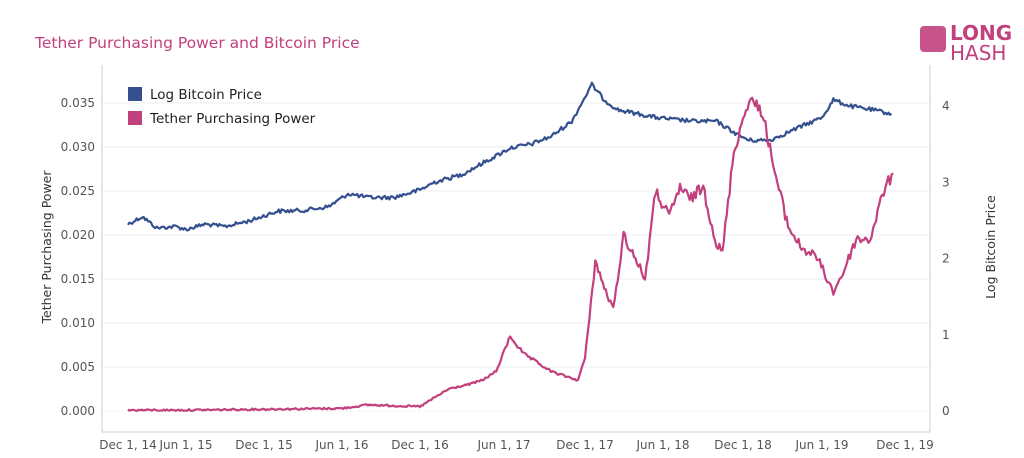 This screenshot has height=458, width=1024. I want to click on y-tick-label-left: 0.025, so click(78, 191).